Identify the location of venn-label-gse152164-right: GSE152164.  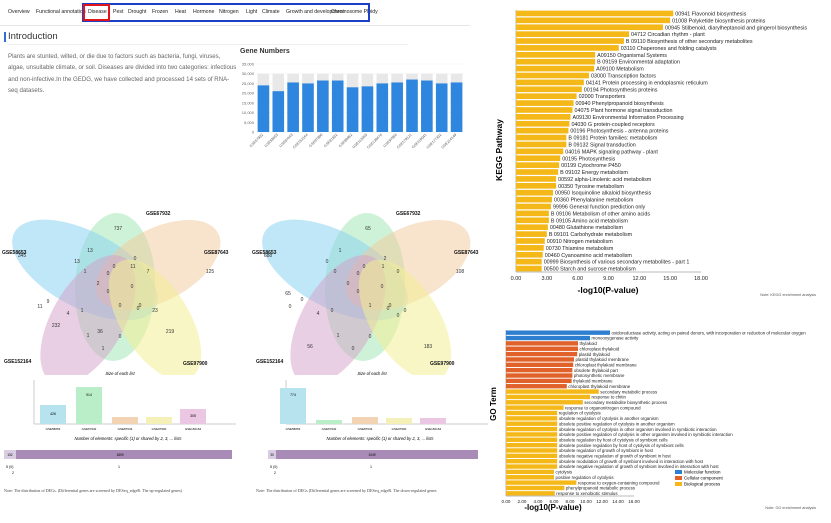
(270, 362).